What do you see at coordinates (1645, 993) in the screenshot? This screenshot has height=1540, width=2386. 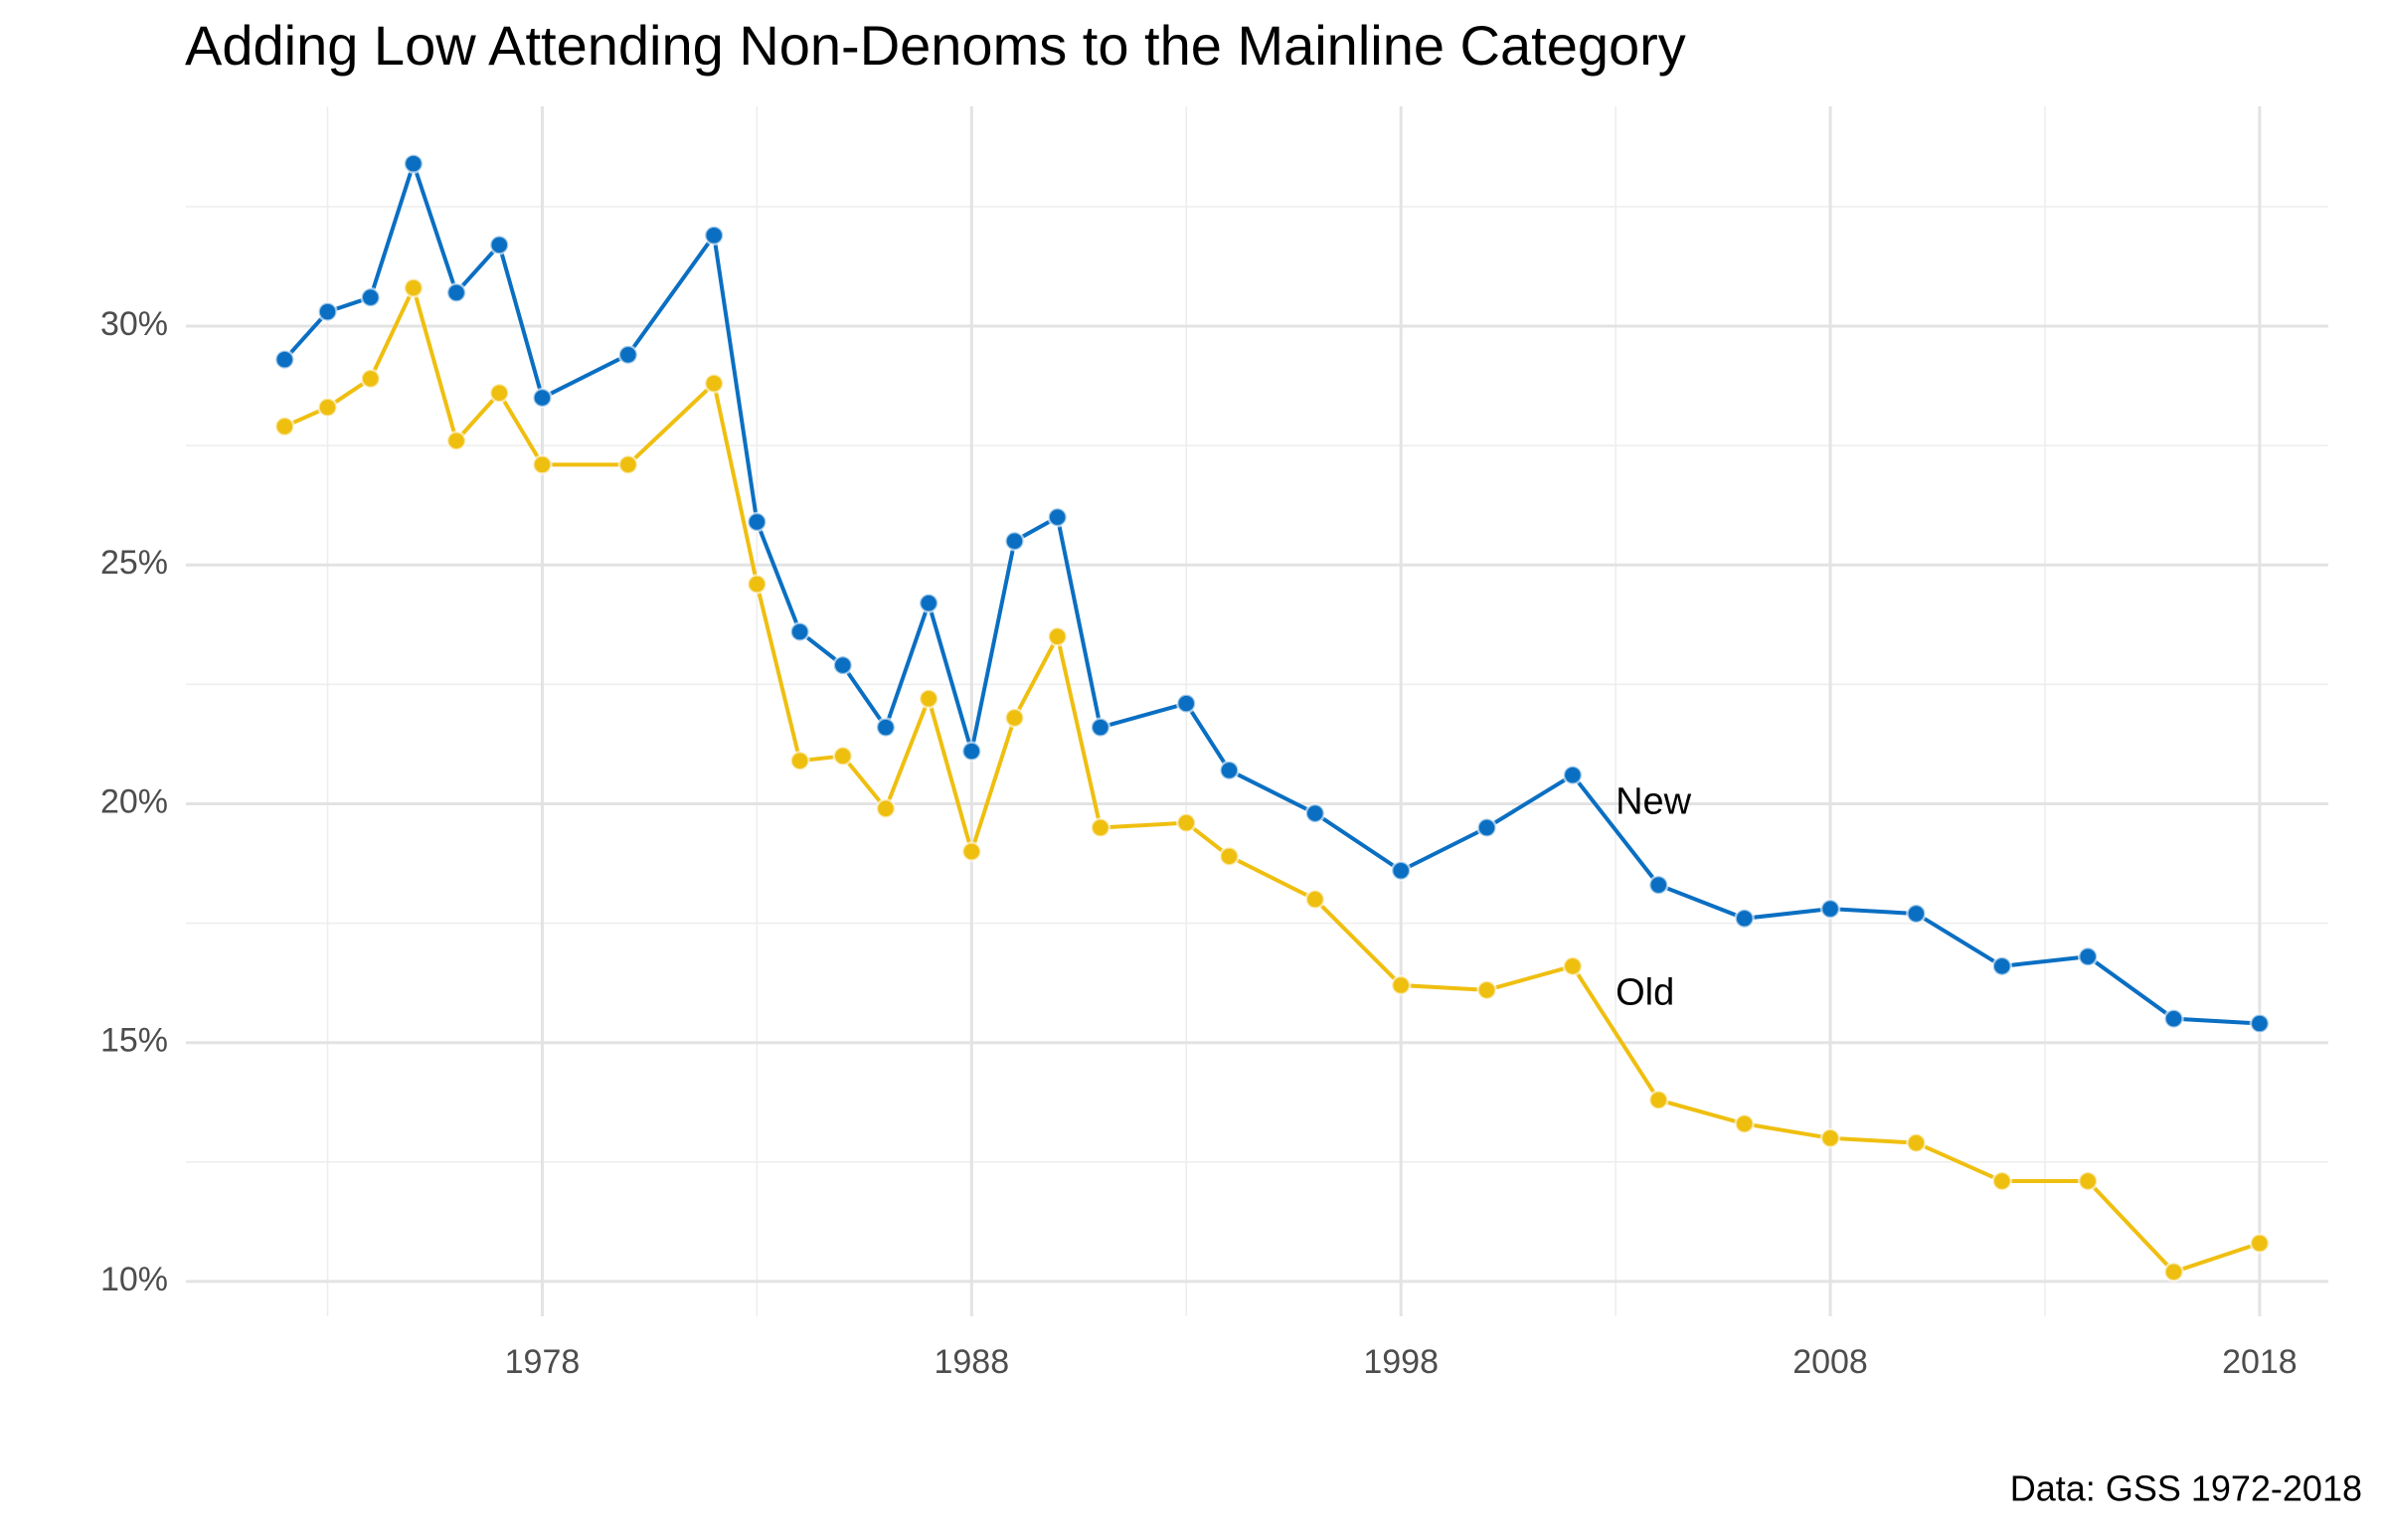 I see `series-label: Old` at bounding box center [1645, 993].